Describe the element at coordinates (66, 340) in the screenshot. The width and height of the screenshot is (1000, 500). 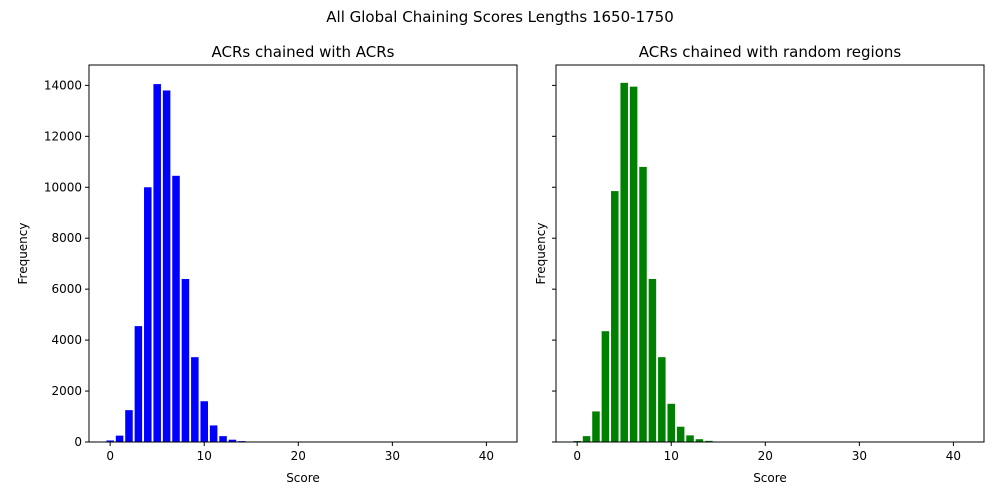
I see `y-tick-label: 4000` at that location.